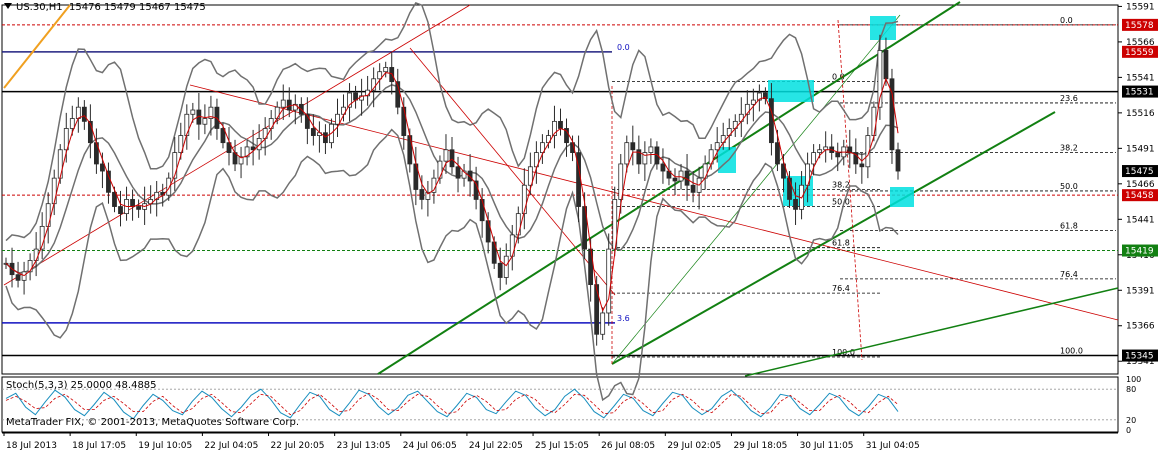  I want to click on stoch-tick-label: 0, so click(1128, 430).